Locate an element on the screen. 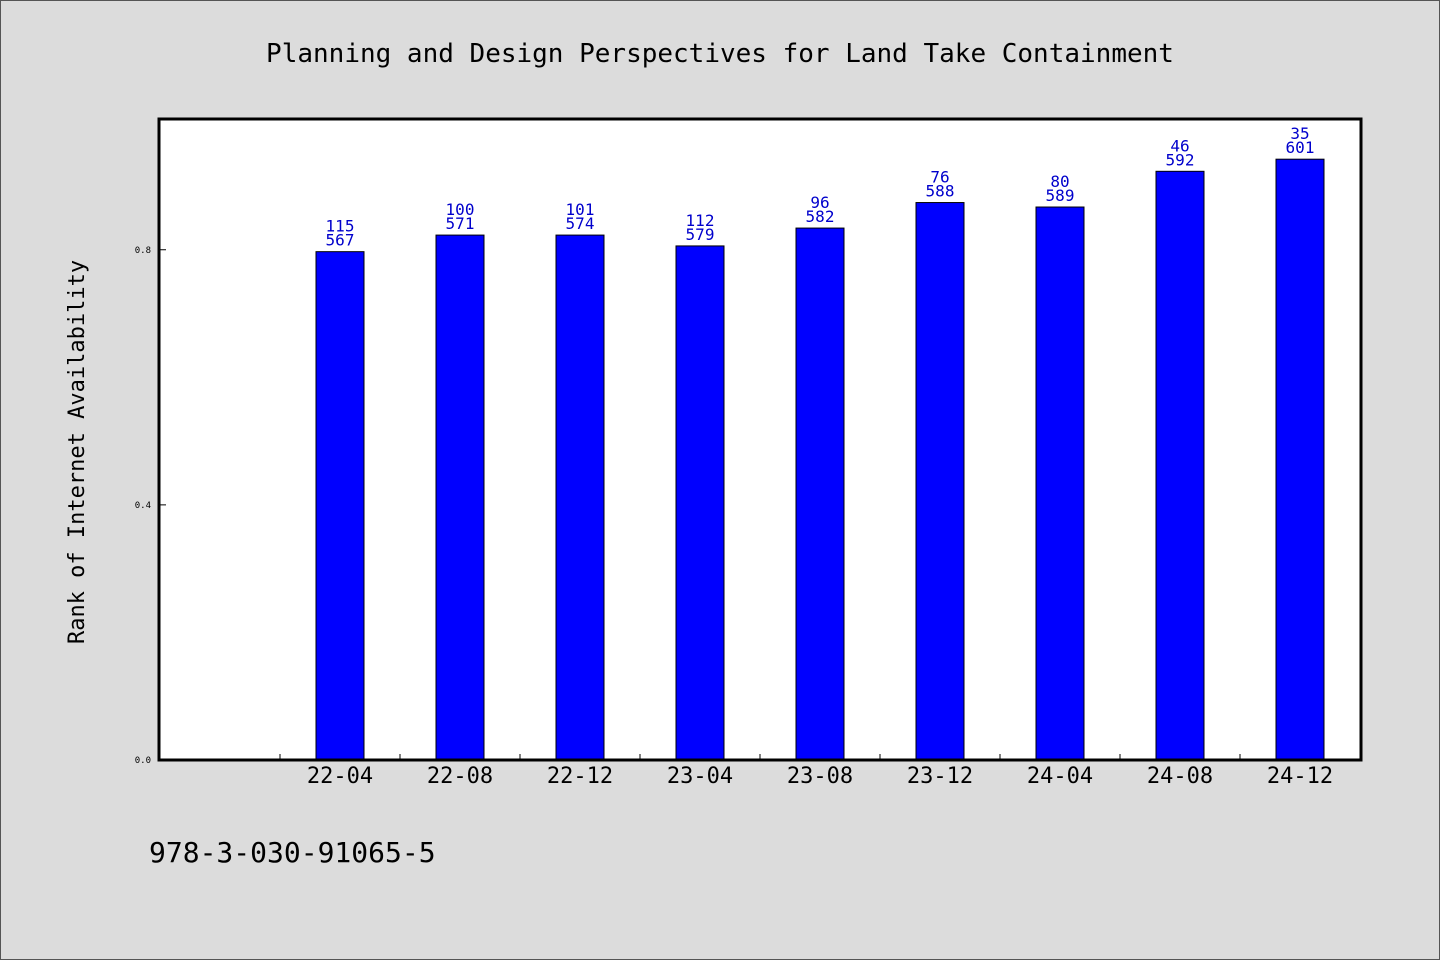 The image size is (1440, 960). bar-label-bottom-22-04: 567 is located at coordinates (340, 240).